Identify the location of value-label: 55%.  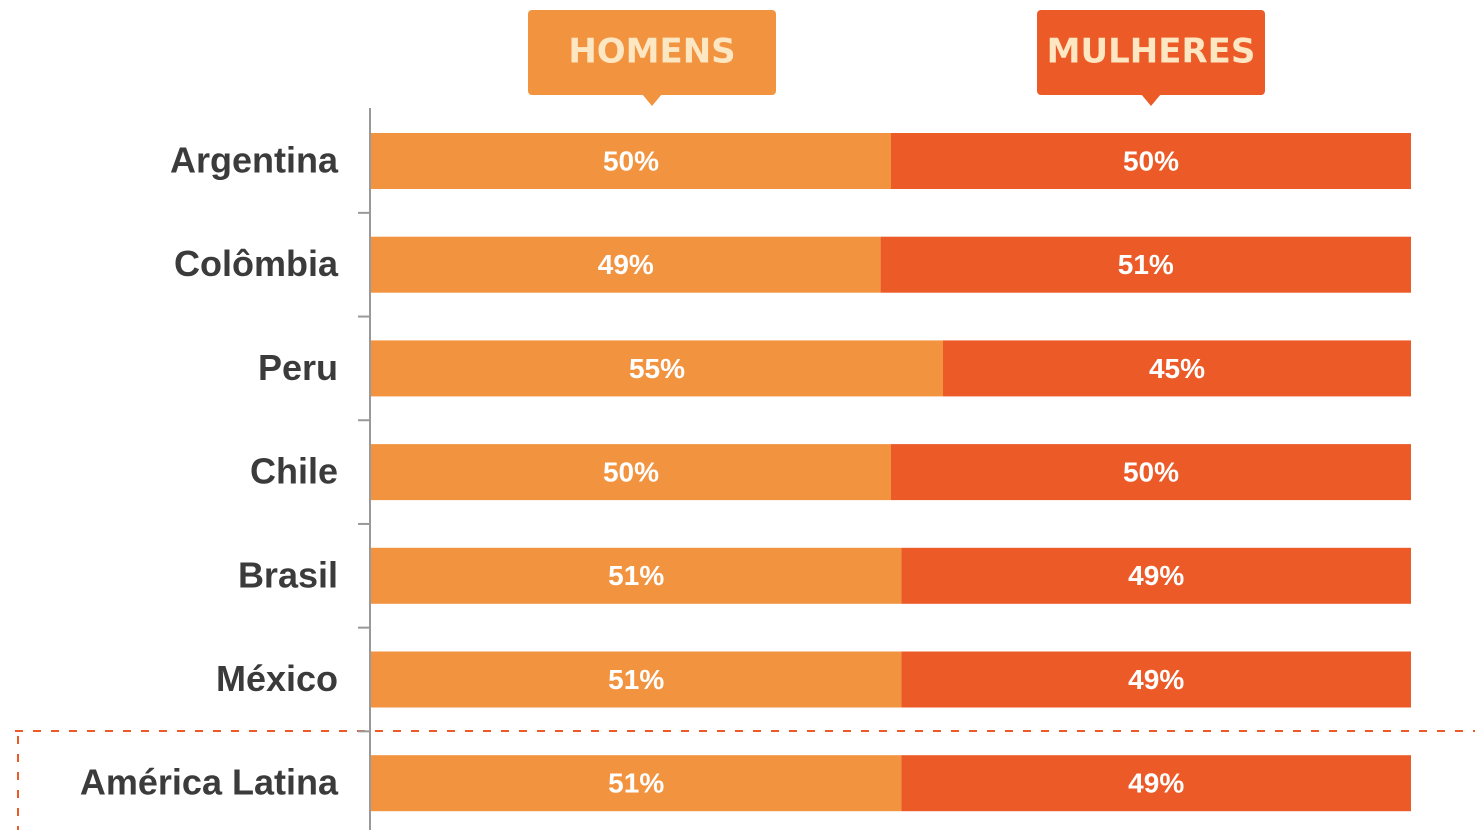
(657, 368).